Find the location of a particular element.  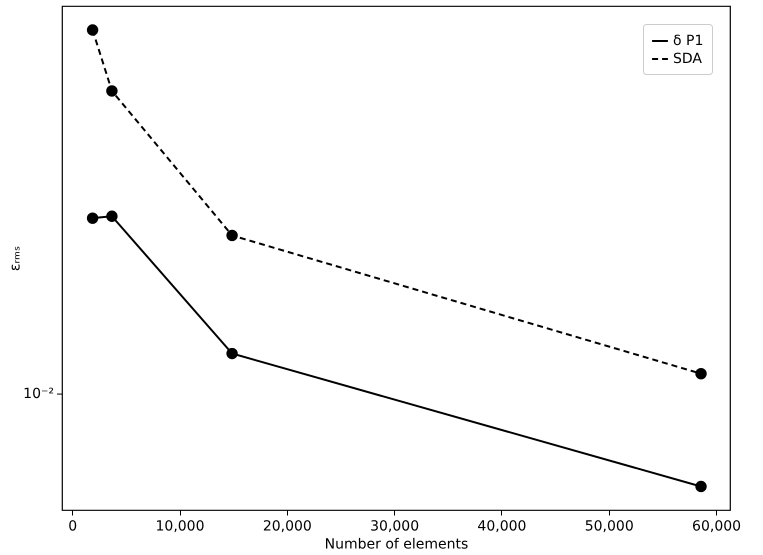

legend-label: δ P1 is located at coordinates (688, 41).